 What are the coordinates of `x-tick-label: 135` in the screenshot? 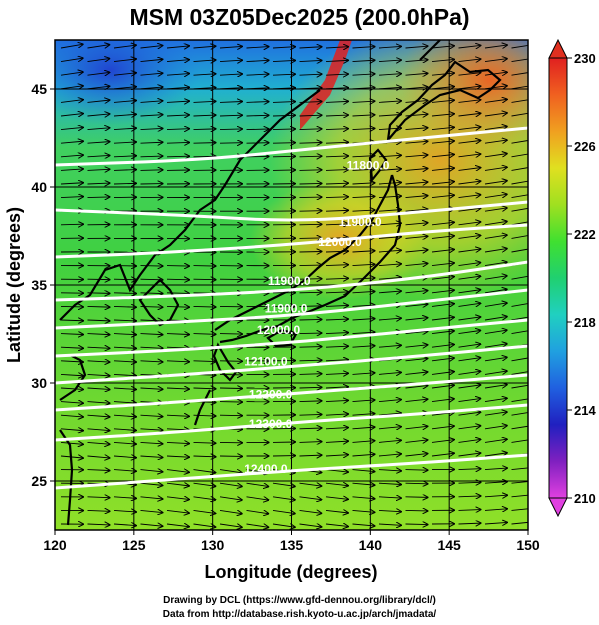 It's located at (292, 545).